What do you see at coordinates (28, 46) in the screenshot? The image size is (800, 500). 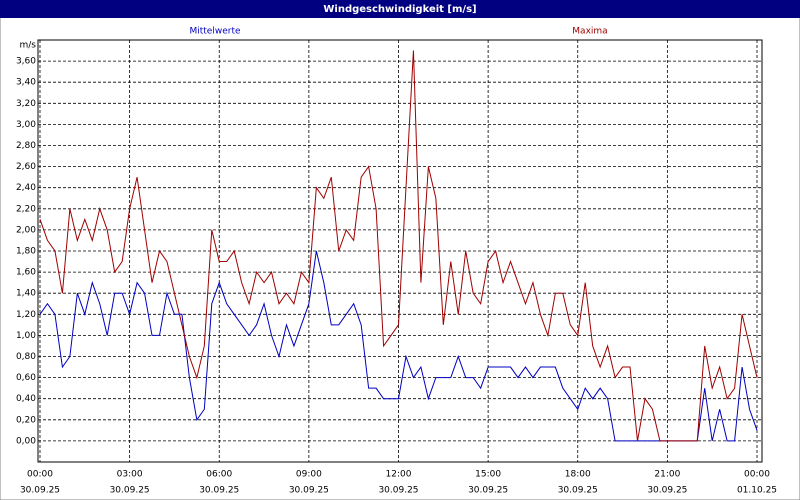 I see `y-axis-unit: m/s` at bounding box center [28, 46].